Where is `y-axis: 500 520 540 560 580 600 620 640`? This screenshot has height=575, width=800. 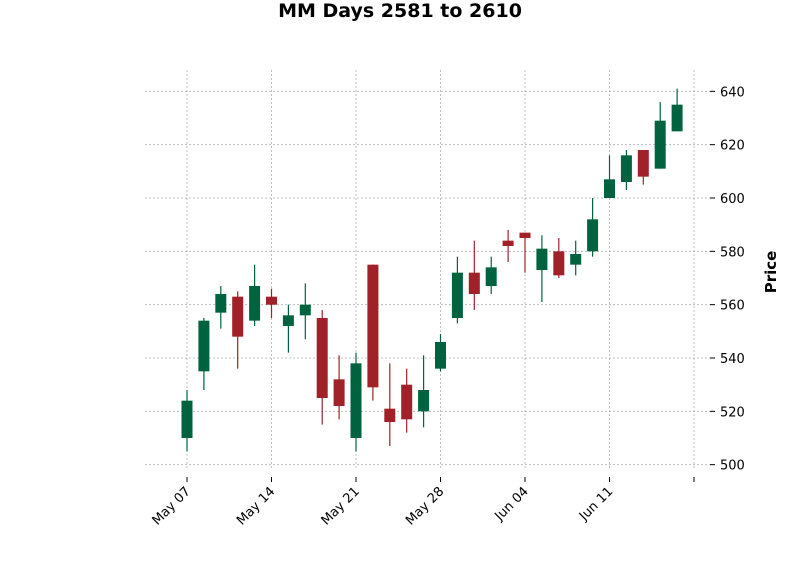
y-axis: 500 520 540 560 580 600 620 640 is located at coordinates (727, 279).